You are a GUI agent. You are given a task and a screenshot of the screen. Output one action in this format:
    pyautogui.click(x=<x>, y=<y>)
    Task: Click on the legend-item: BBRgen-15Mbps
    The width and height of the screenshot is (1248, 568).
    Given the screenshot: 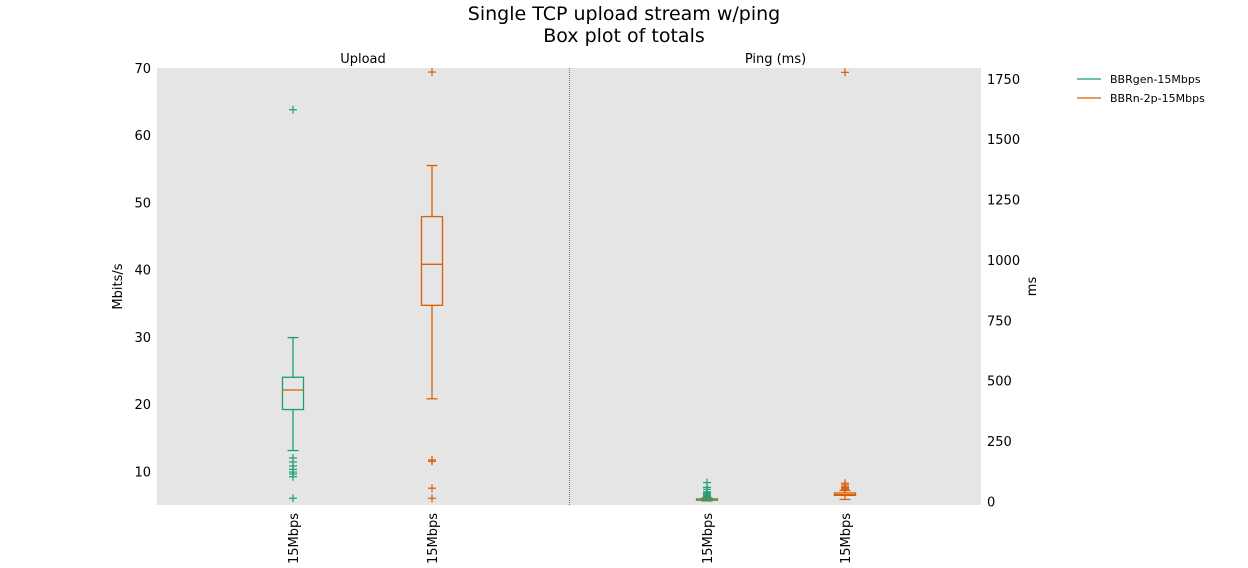 What is the action you would take?
    pyautogui.click(x=1139, y=79)
    